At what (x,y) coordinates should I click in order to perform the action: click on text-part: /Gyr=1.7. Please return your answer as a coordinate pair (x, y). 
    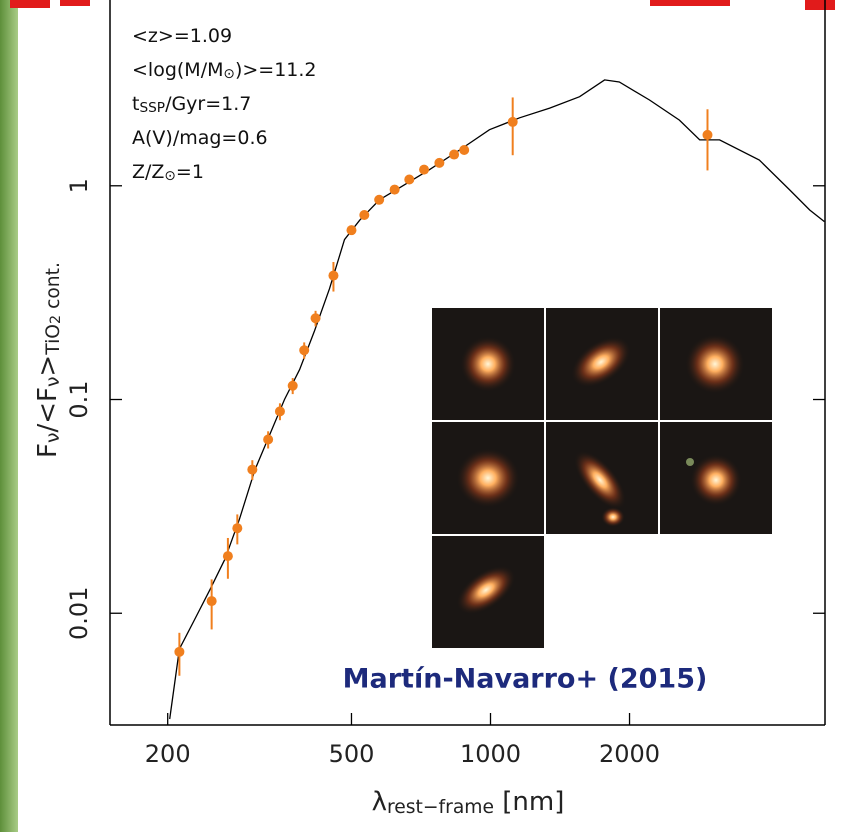
    Looking at the image, I should click on (208, 104).